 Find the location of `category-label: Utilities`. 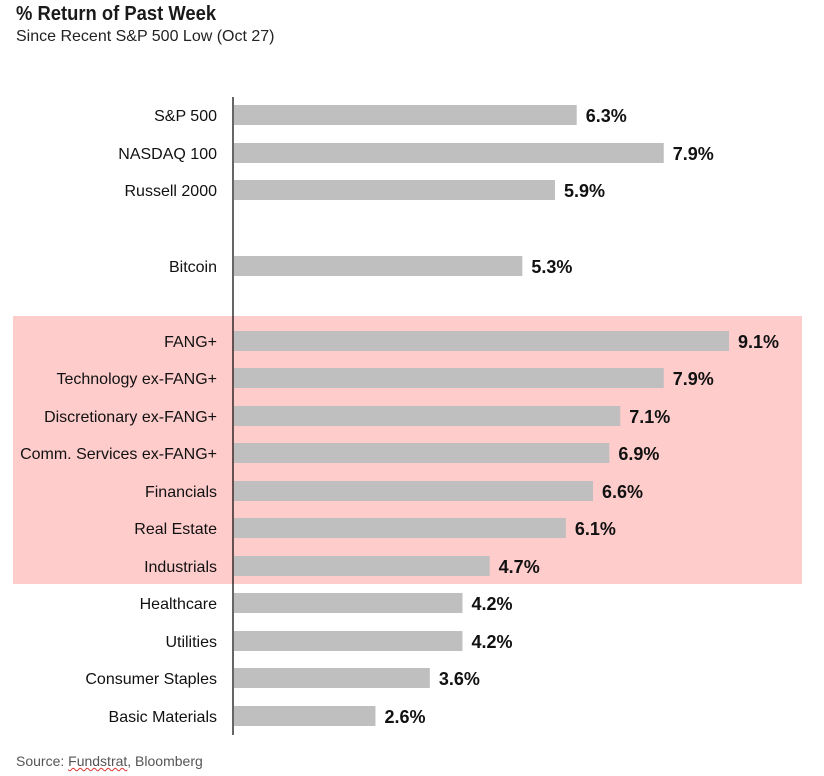

category-label: Utilities is located at coordinates (191, 642).